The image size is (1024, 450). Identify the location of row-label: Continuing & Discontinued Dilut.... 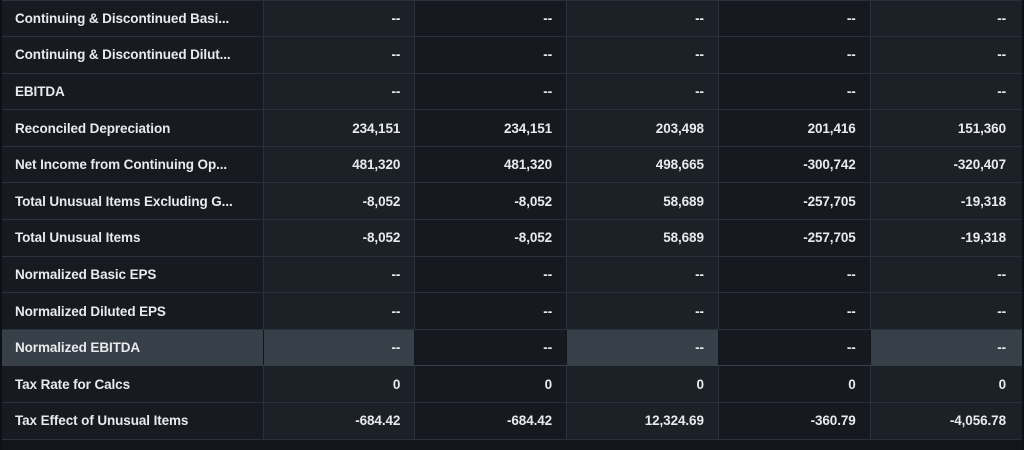
(133, 55).